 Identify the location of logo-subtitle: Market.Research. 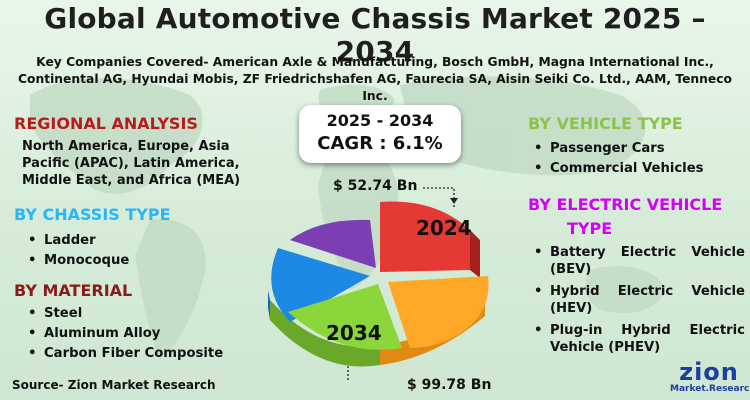
(710, 389).